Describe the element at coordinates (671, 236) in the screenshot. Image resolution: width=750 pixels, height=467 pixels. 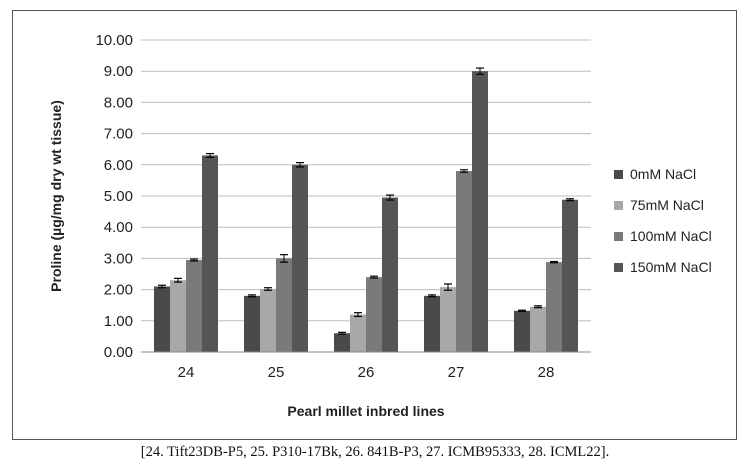
I see `legend-label: 100mM NaCl` at that location.